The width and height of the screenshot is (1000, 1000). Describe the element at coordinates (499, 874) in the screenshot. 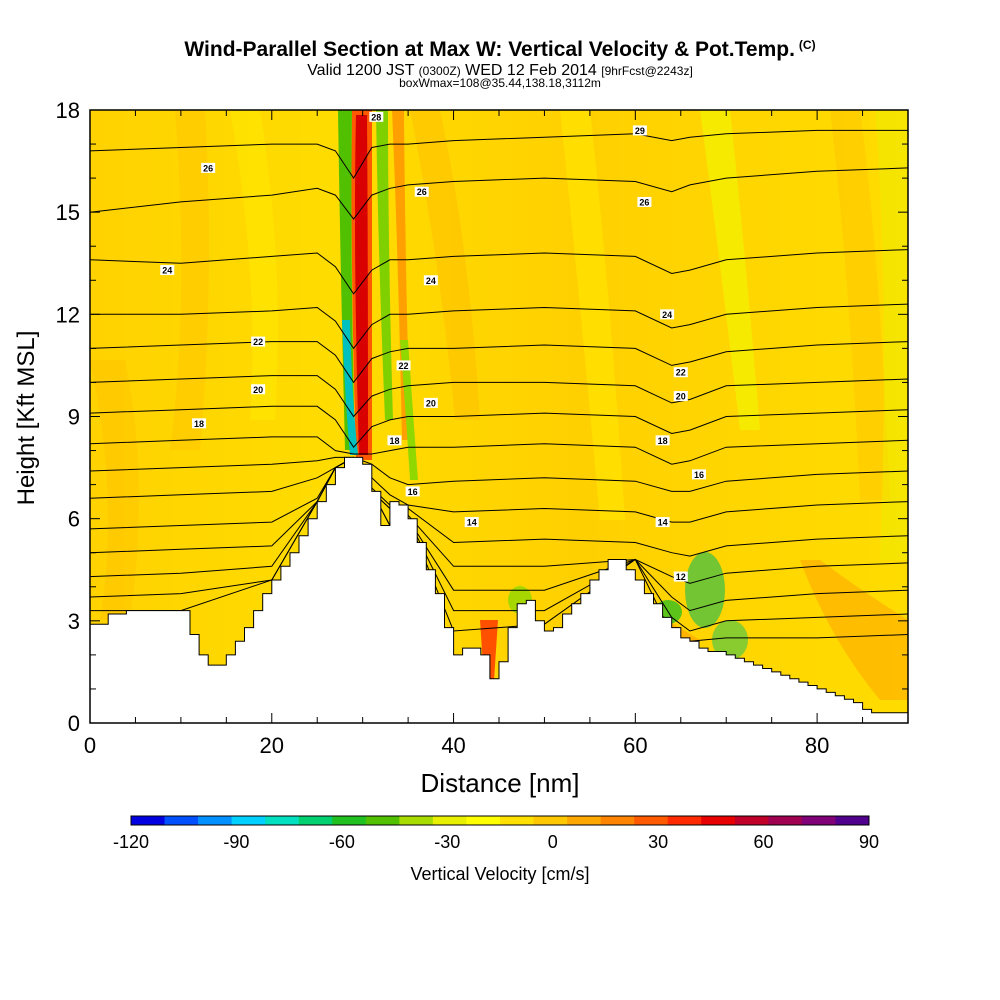

I see `colorbar-label: Vertical Velocity [cm/s]` at that location.